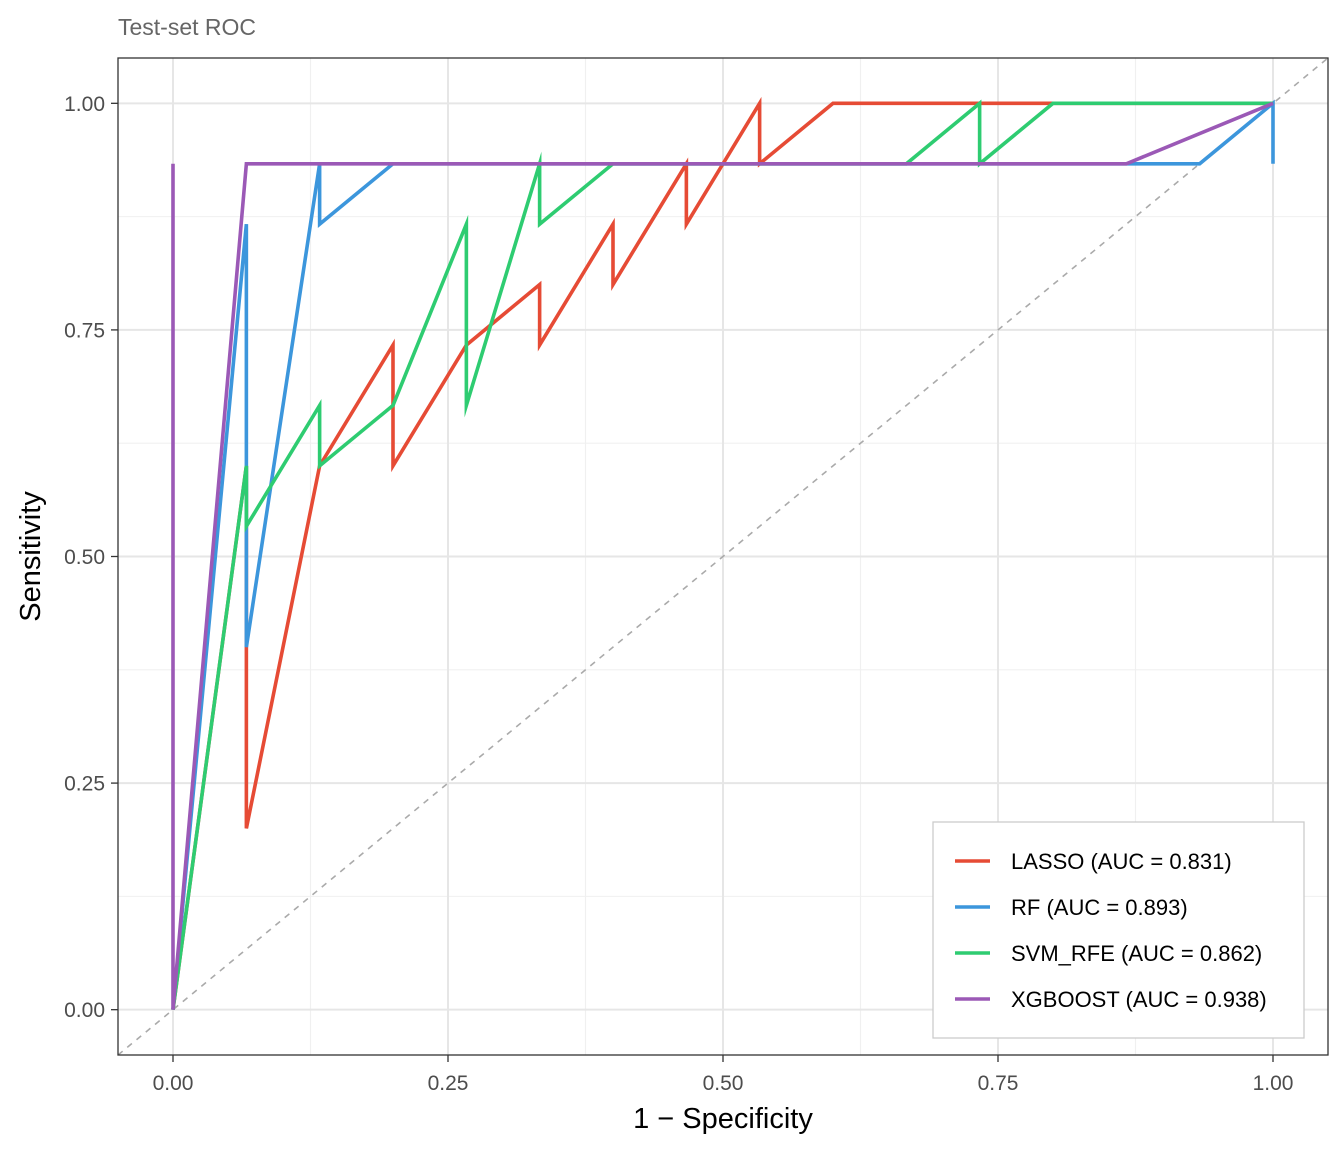 The width and height of the screenshot is (1344, 1152). I want to click on x-tick-label: 1.00, so click(1273, 1083).